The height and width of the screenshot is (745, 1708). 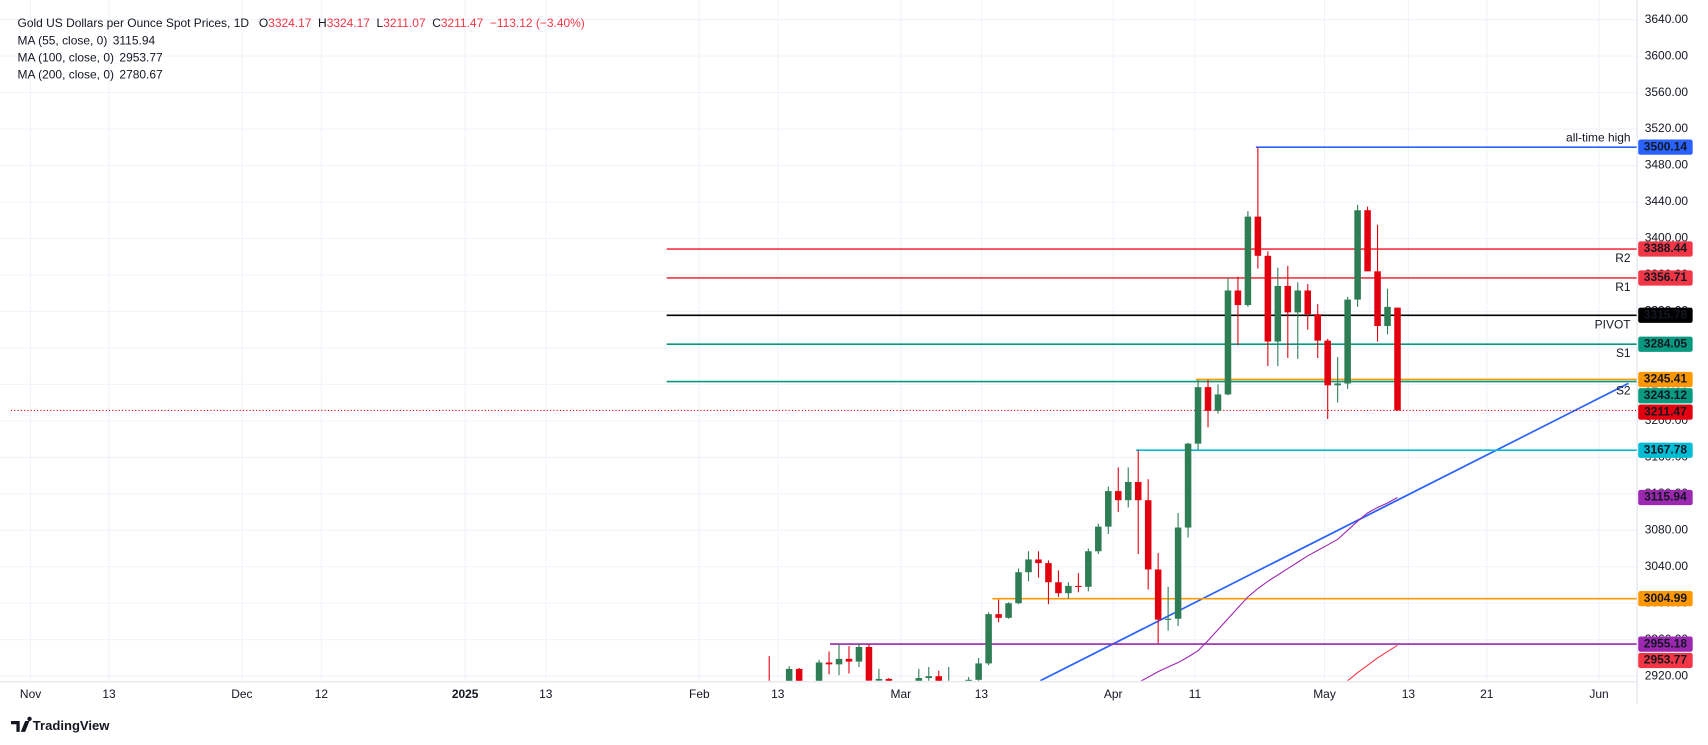 What do you see at coordinates (1666, 449) in the screenshot?
I see `price-tag-label: 3167.78` at bounding box center [1666, 449].